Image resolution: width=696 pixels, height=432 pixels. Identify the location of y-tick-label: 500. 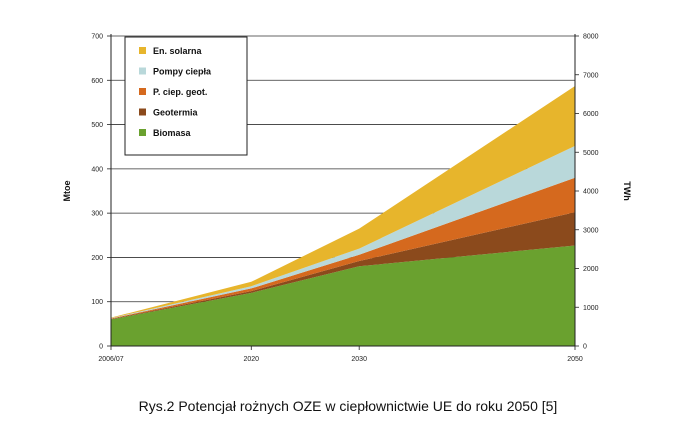
(97, 125).